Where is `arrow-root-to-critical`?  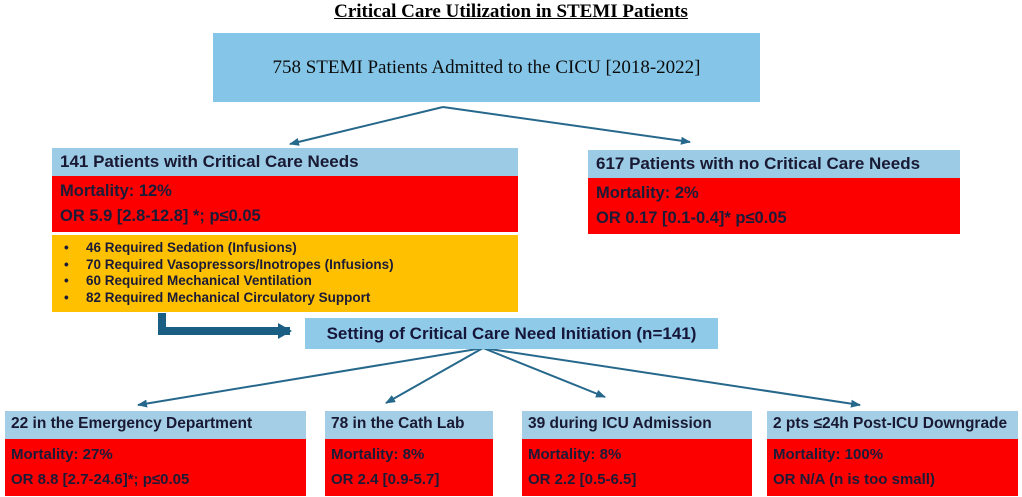
arrow-root-to-critical is located at coordinates (366, 126).